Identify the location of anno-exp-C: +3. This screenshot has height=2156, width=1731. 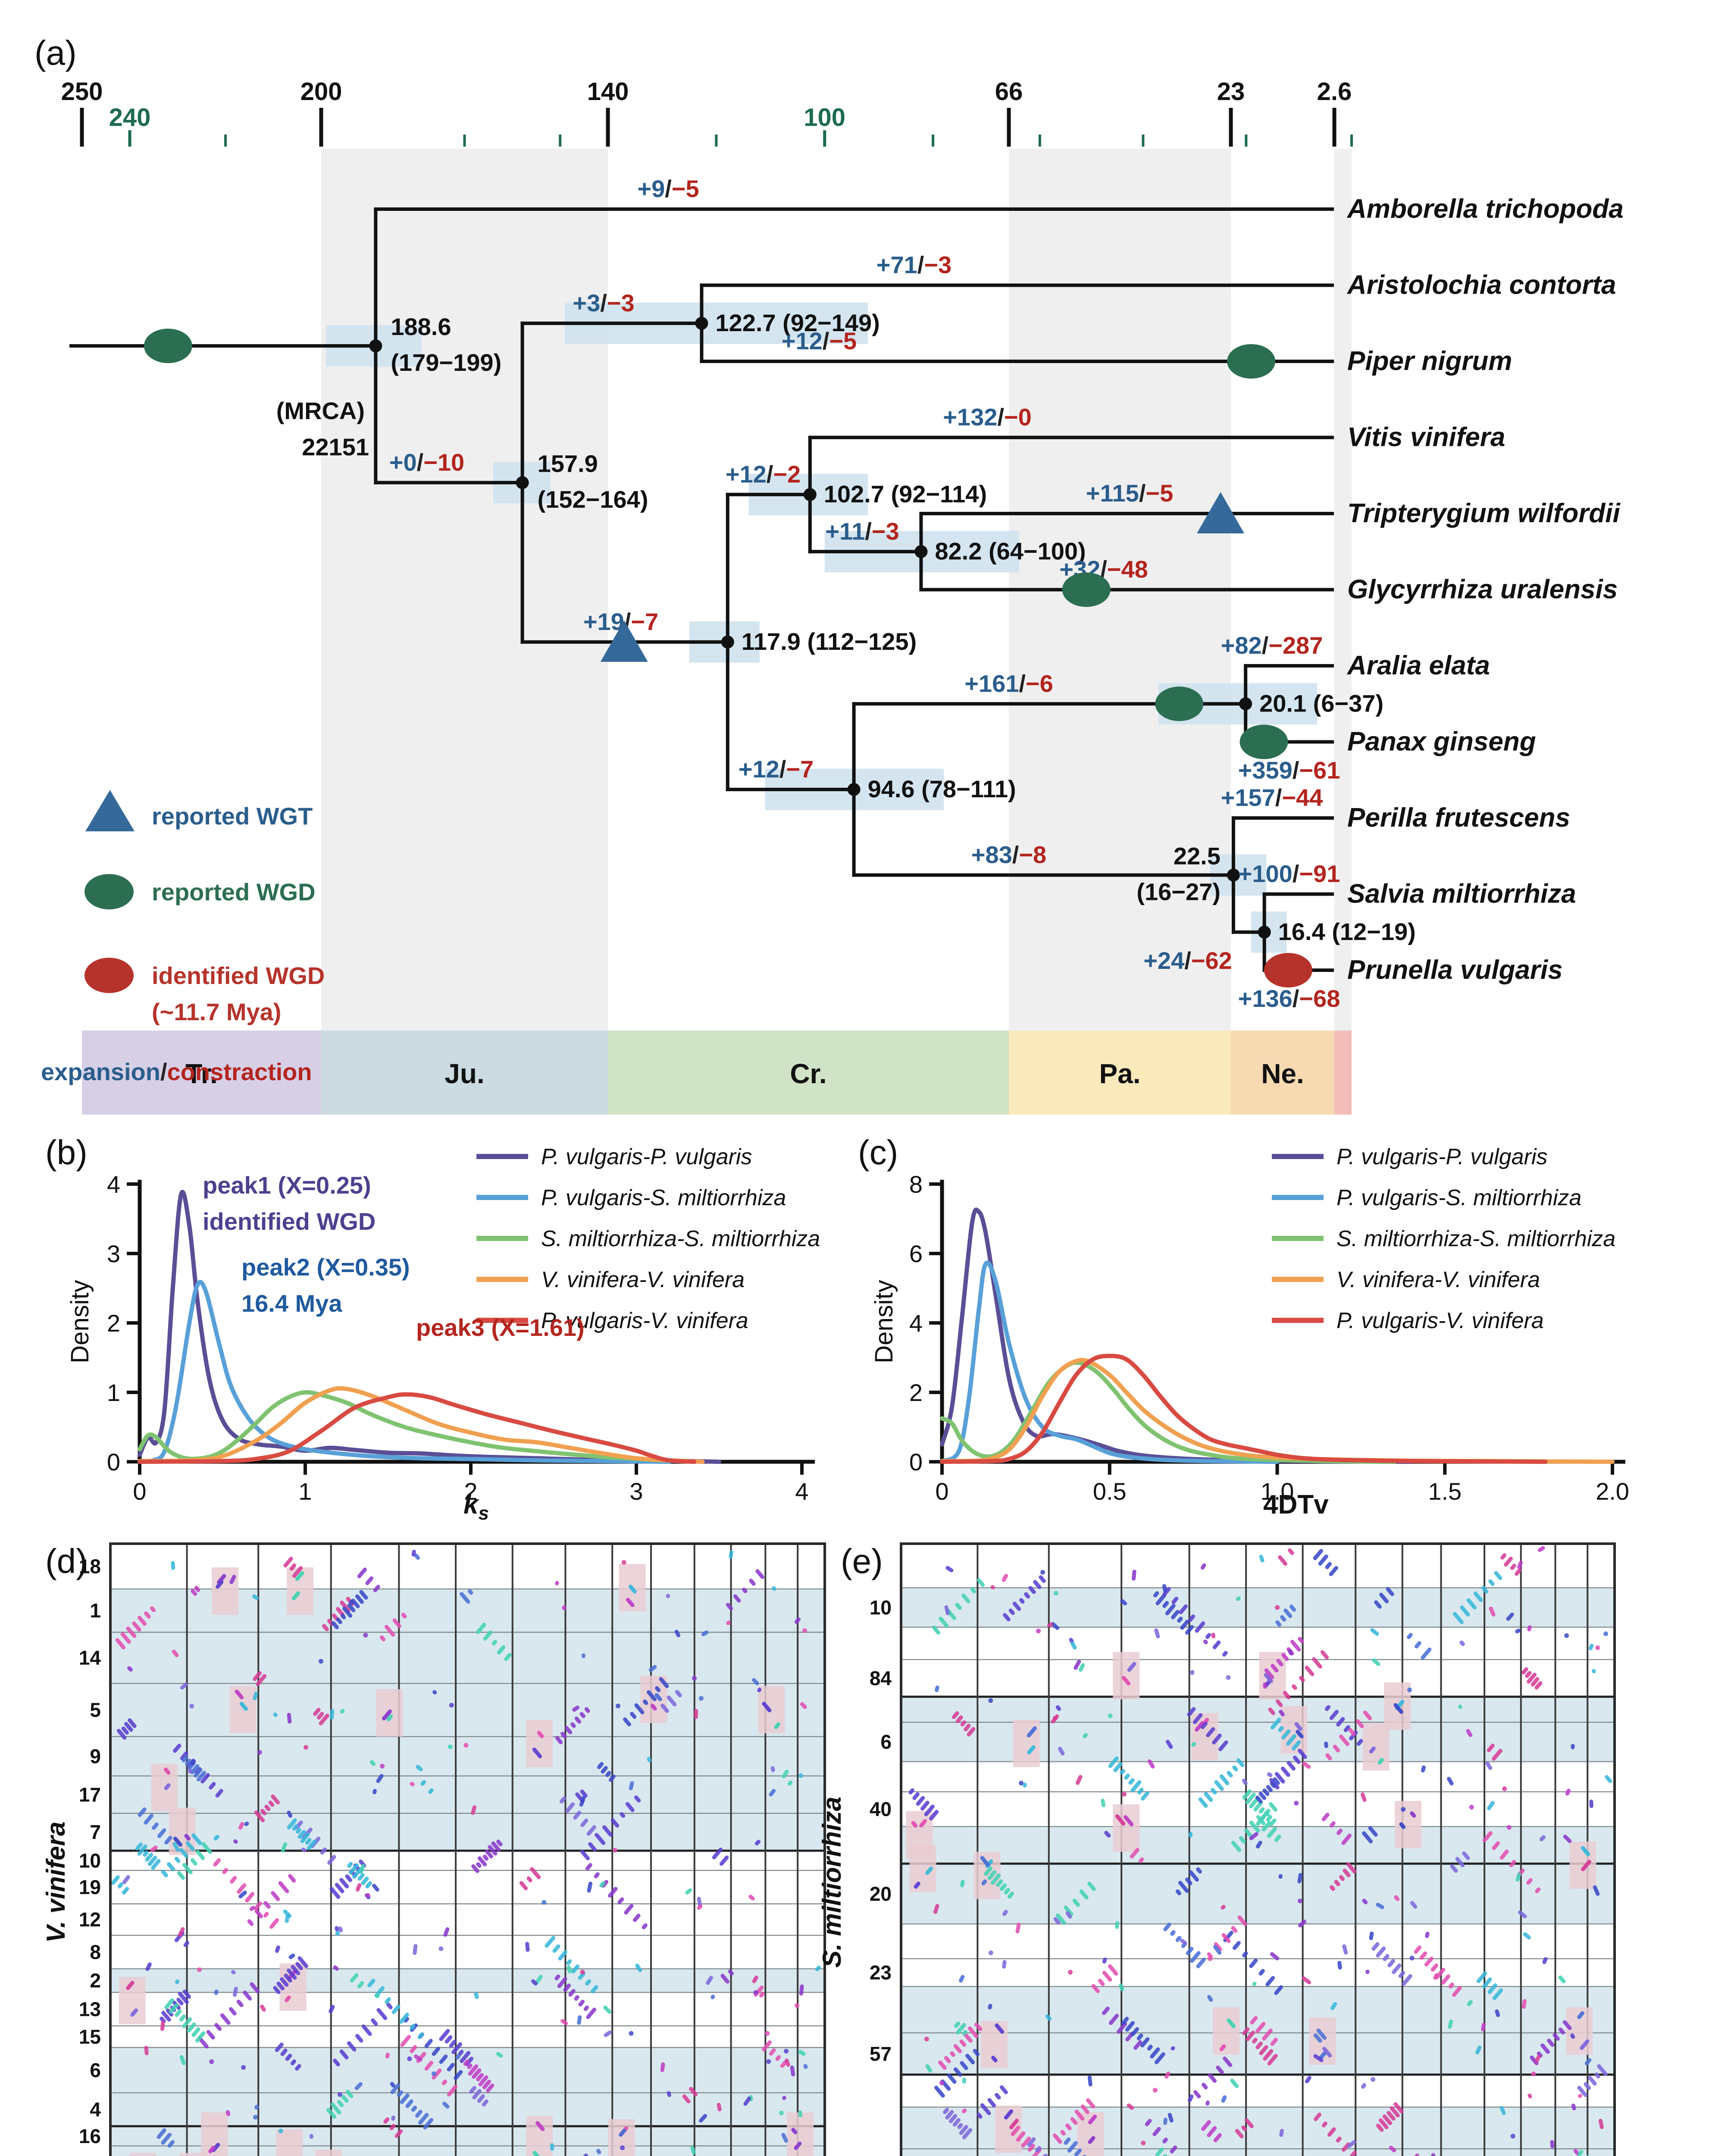
(586, 303).